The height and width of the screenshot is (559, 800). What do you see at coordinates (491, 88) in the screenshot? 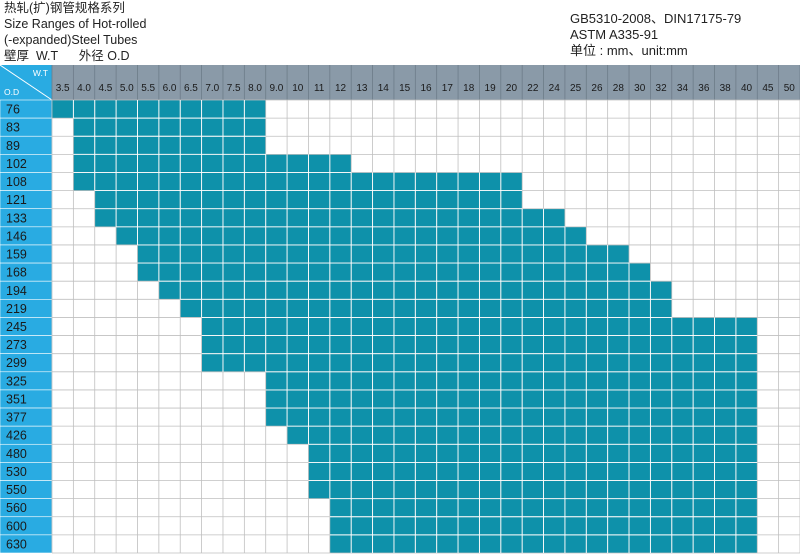
I see `wt-label-19: 19` at bounding box center [491, 88].